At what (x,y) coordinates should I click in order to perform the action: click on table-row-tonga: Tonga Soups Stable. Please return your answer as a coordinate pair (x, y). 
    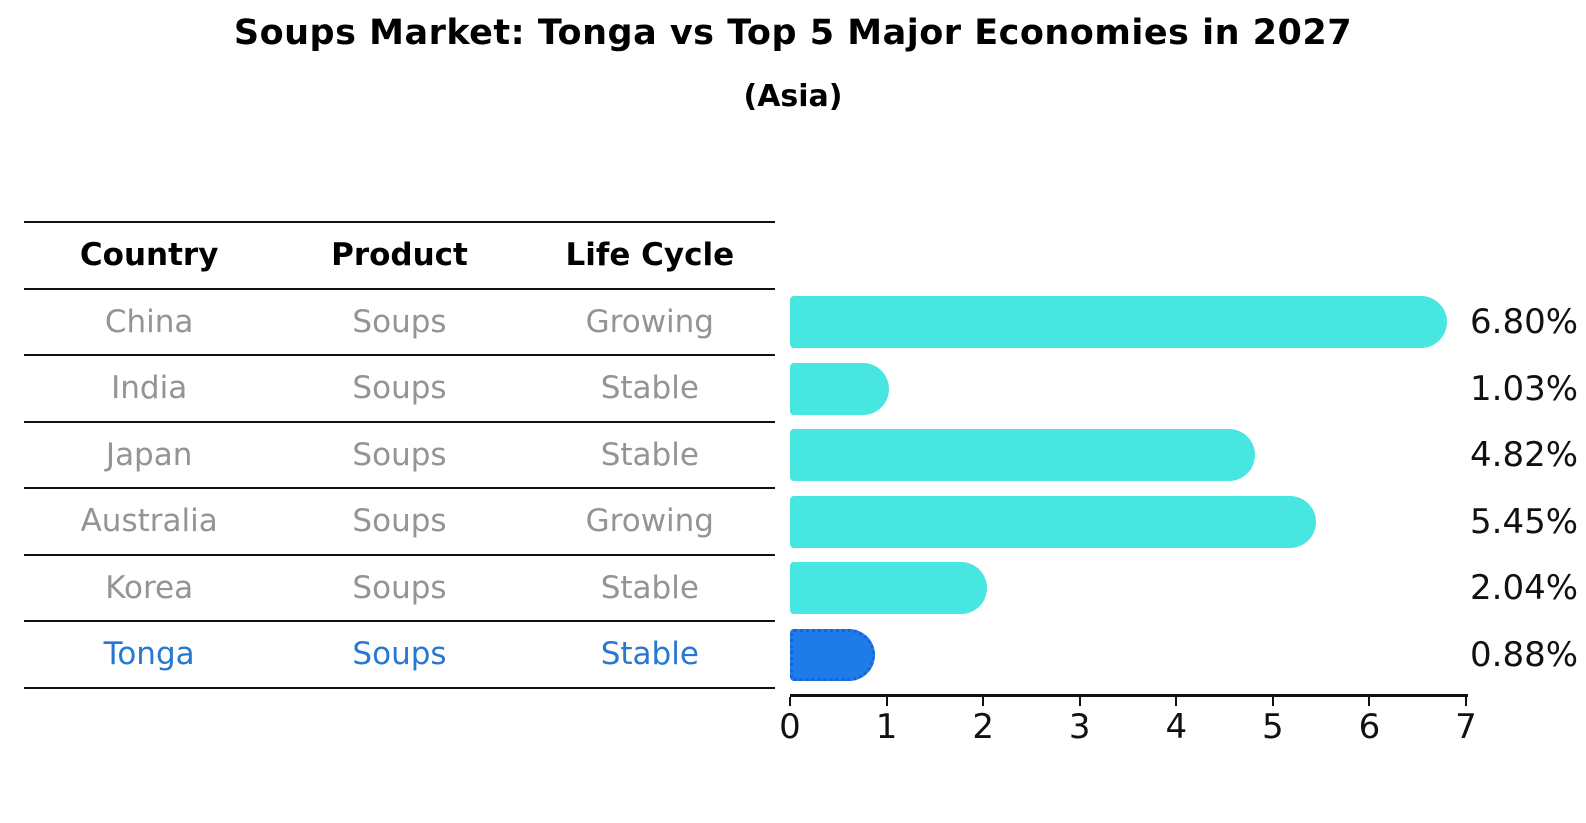
    Looking at the image, I should click on (399, 655).